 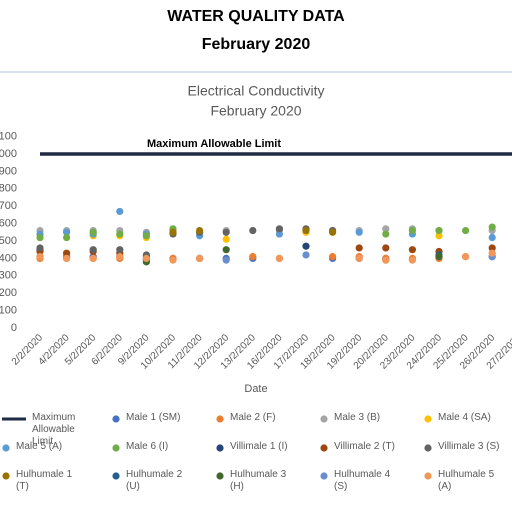 I want to click on legend-label: Hulhumale 1 (T), so click(x=44, y=480).